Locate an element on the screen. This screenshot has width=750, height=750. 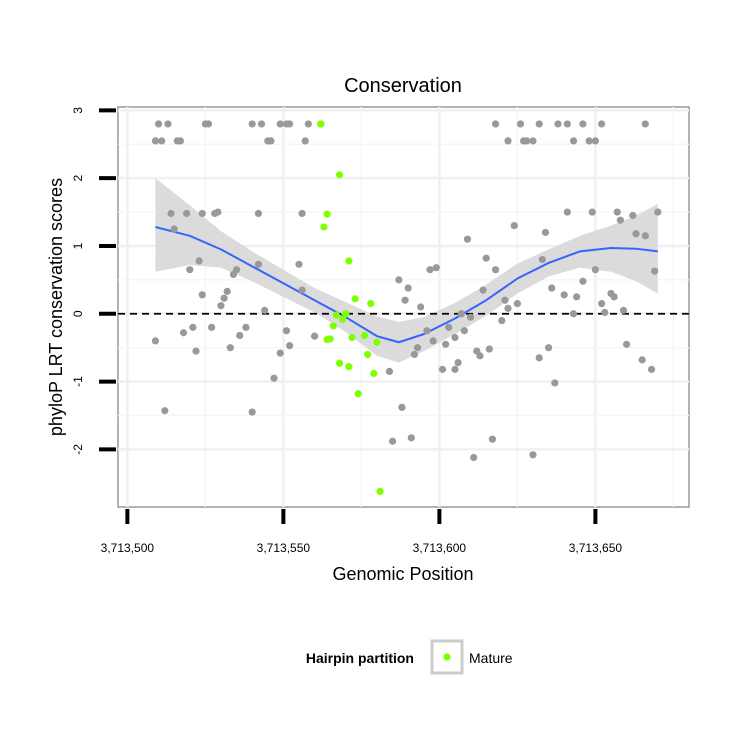
y-tick-label: -1 is located at coordinates (78, 381).